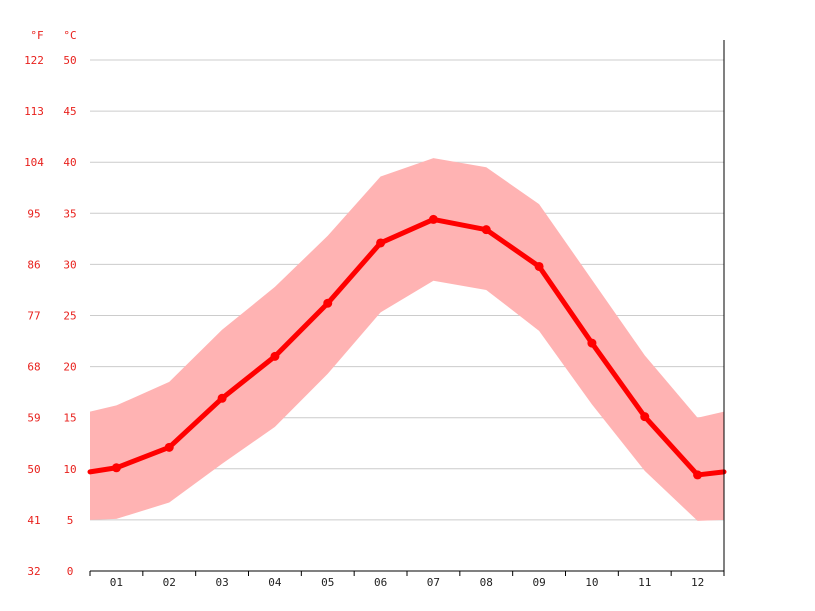  Describe the element at coordinates (697, 582) in the screenshot. I see `x-tick-label: 12` at that location.